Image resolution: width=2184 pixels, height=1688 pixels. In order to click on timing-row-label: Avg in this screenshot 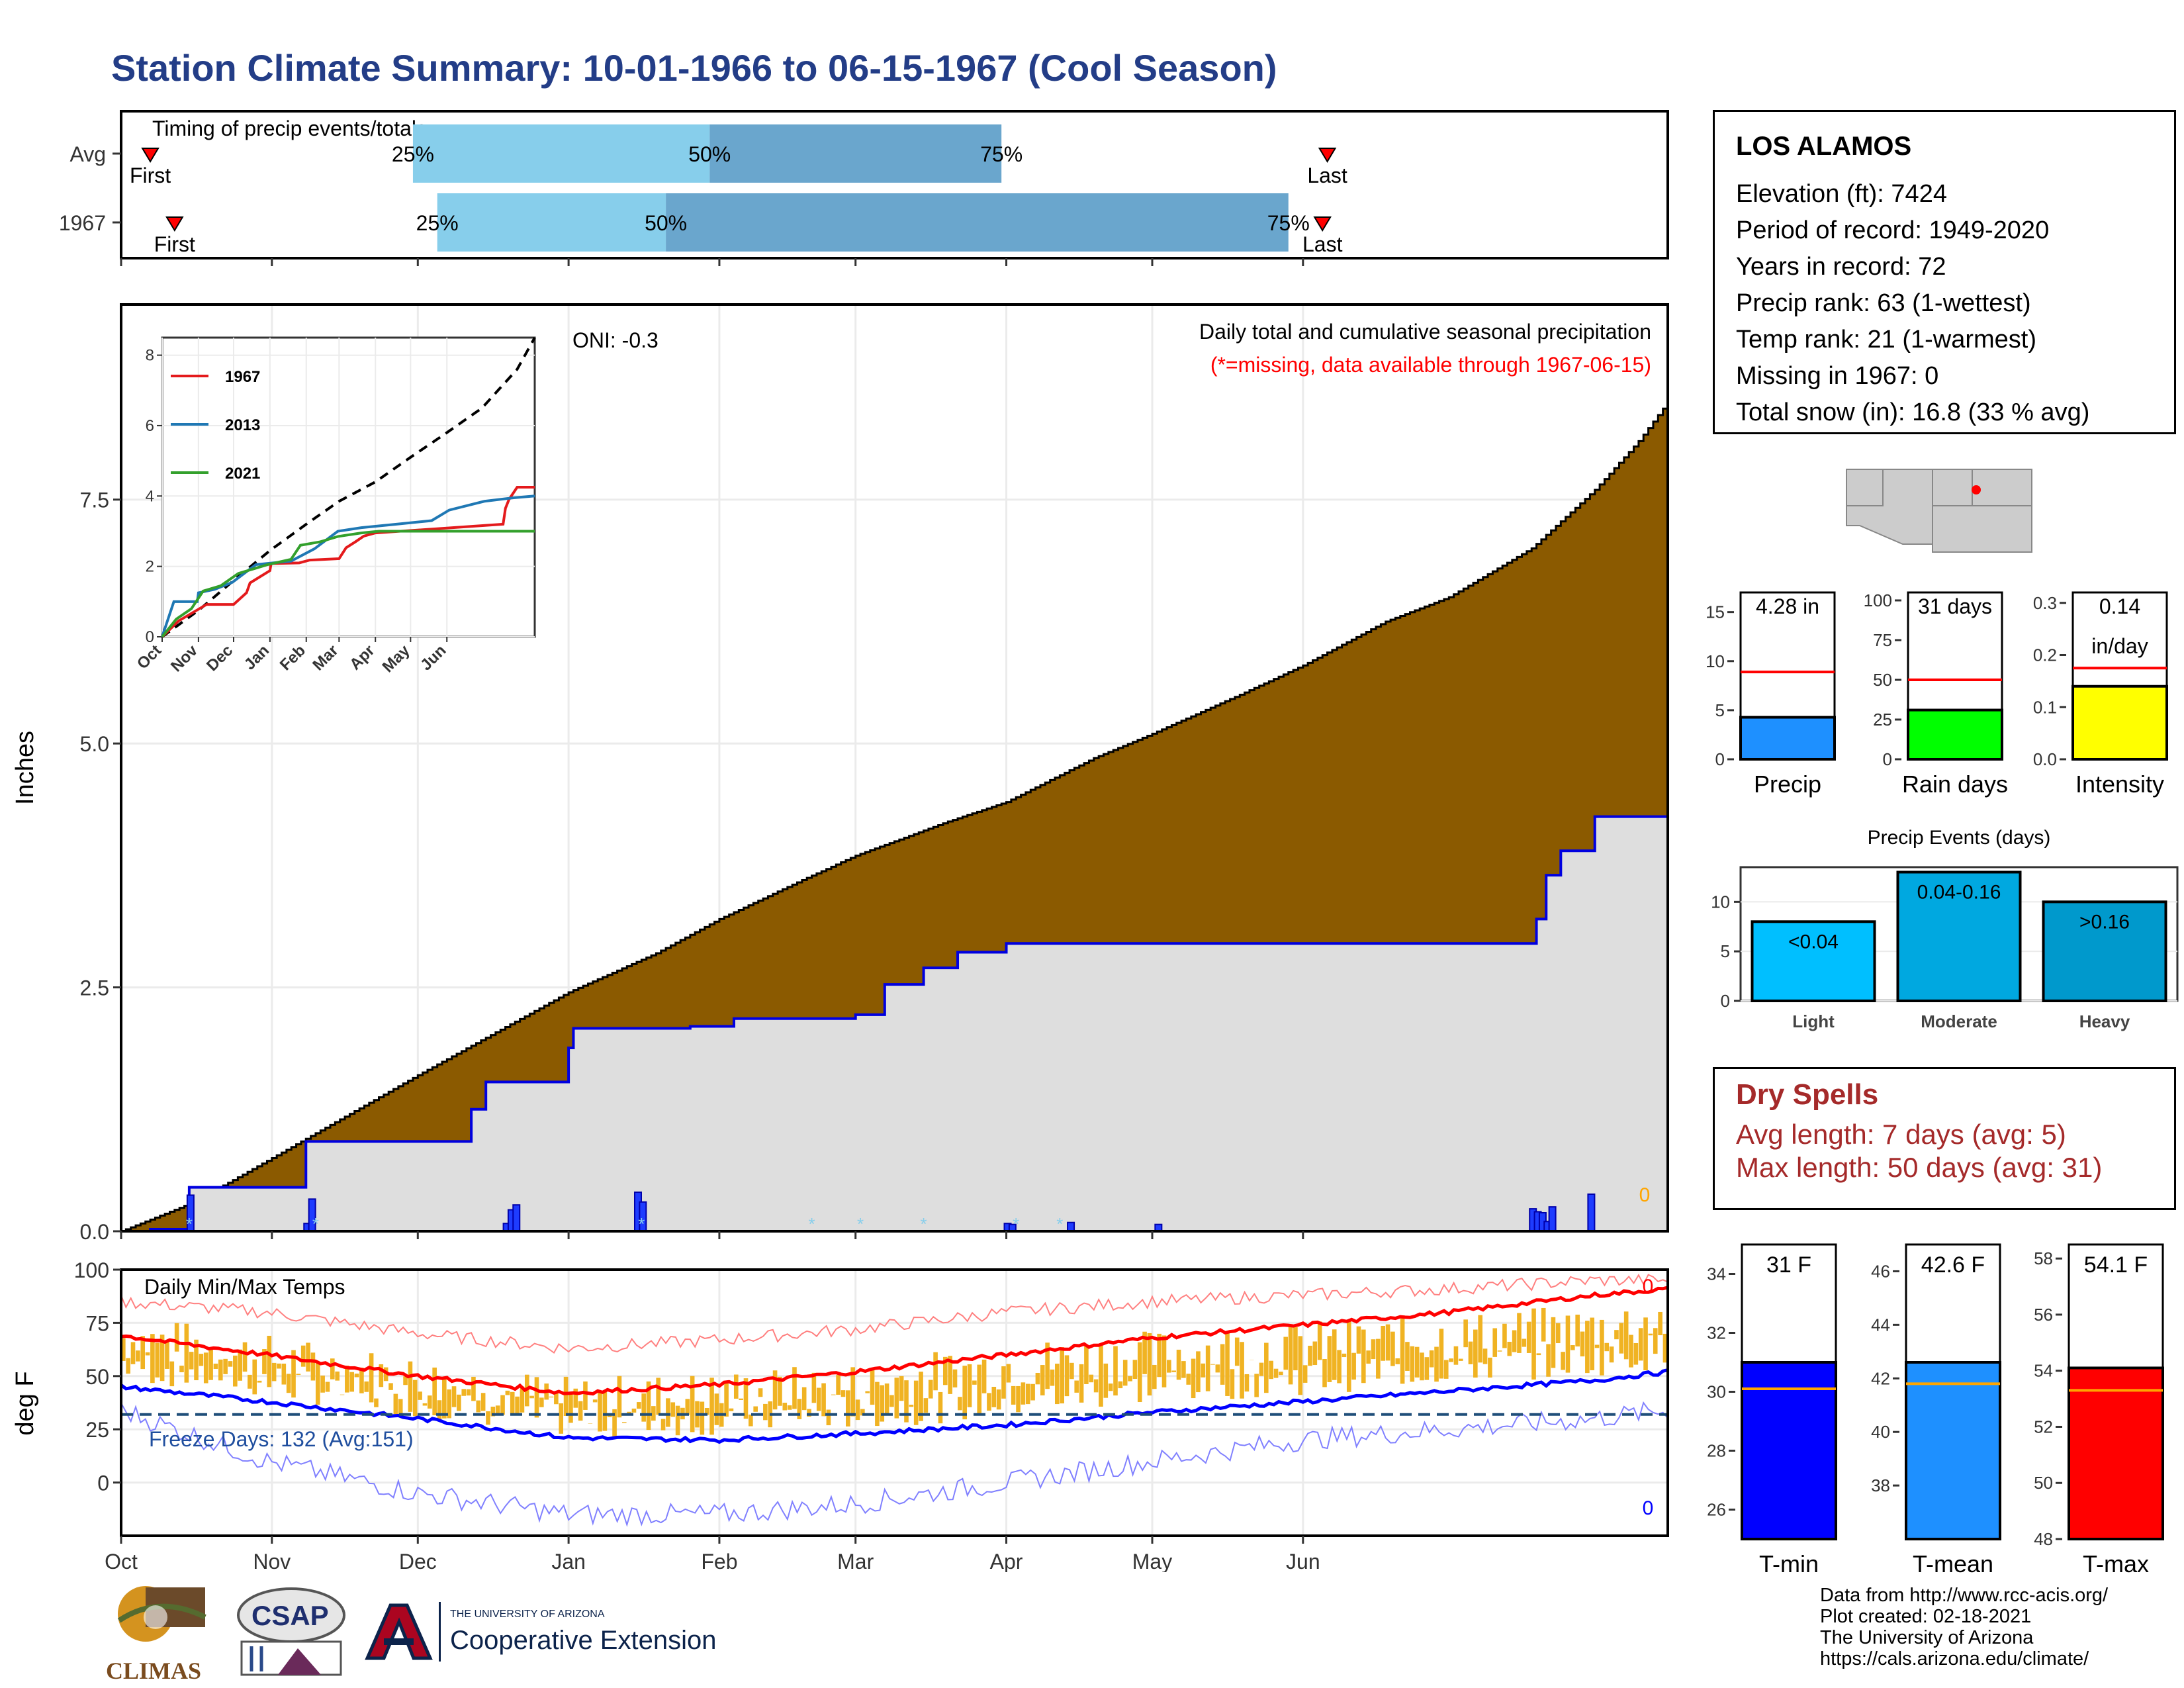, I will do `click(87, 154)`.